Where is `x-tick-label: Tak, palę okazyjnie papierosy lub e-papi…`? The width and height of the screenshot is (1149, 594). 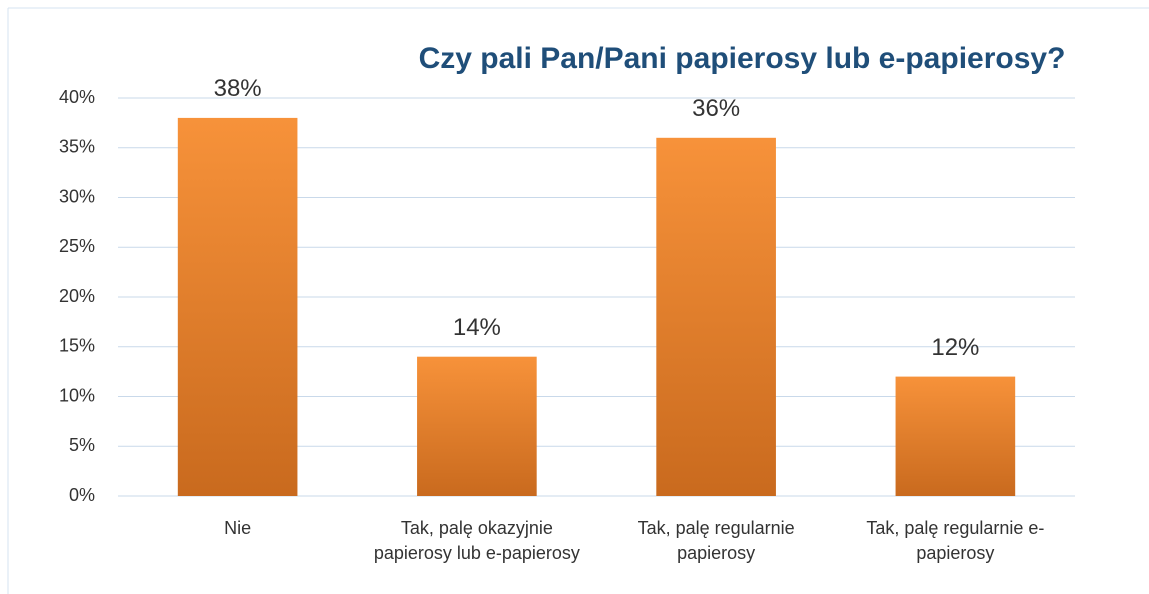 x-tick-label: Tak, palę okazyjnie papierosy lub e-papi… is located at coordinates (476, 540).